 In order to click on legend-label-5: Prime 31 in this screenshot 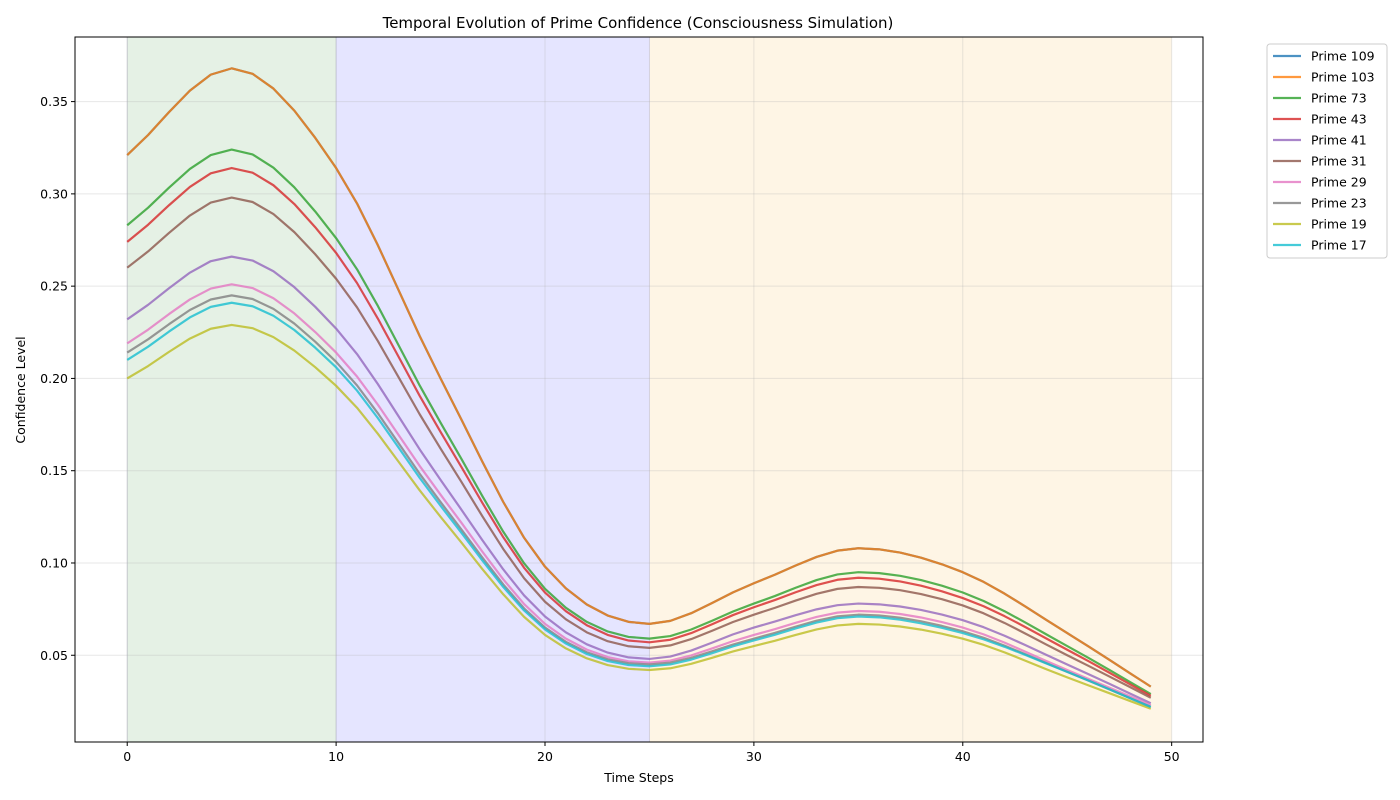, I will do `click(1339, 161)`.